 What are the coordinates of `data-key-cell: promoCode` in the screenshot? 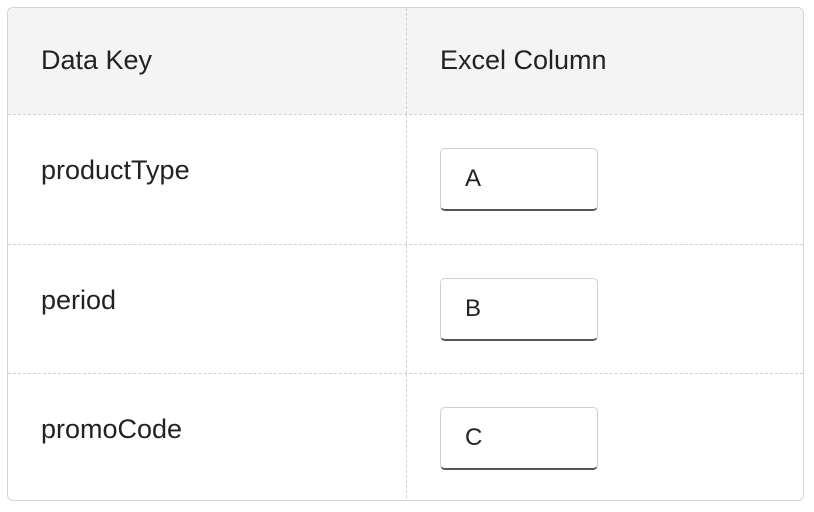 It's located at (207, 437).